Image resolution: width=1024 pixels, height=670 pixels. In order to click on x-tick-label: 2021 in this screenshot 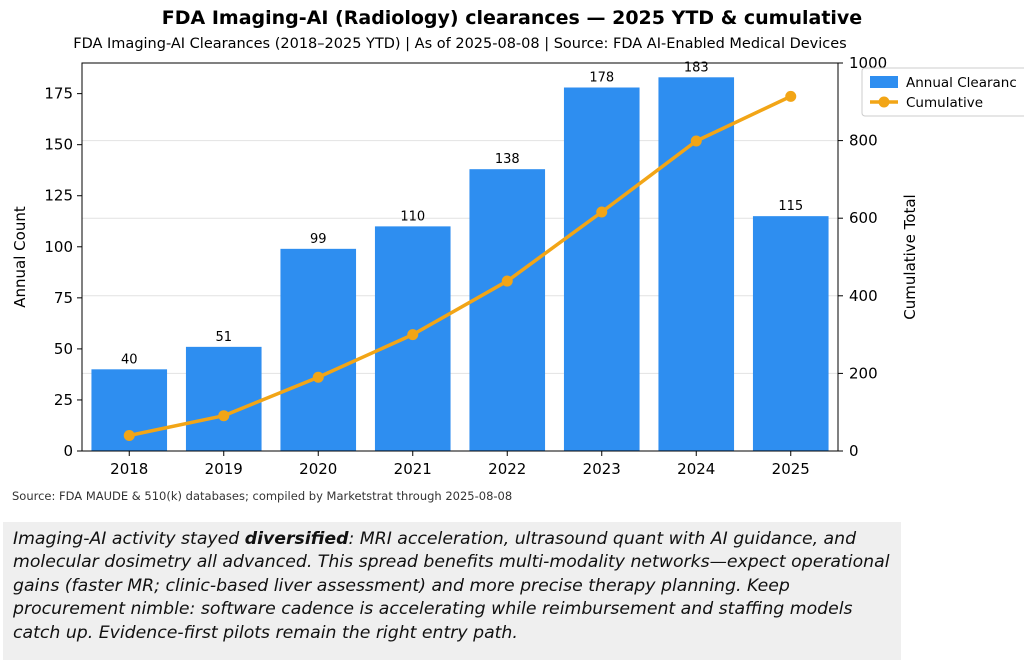, I will do `click(413, 469)`.